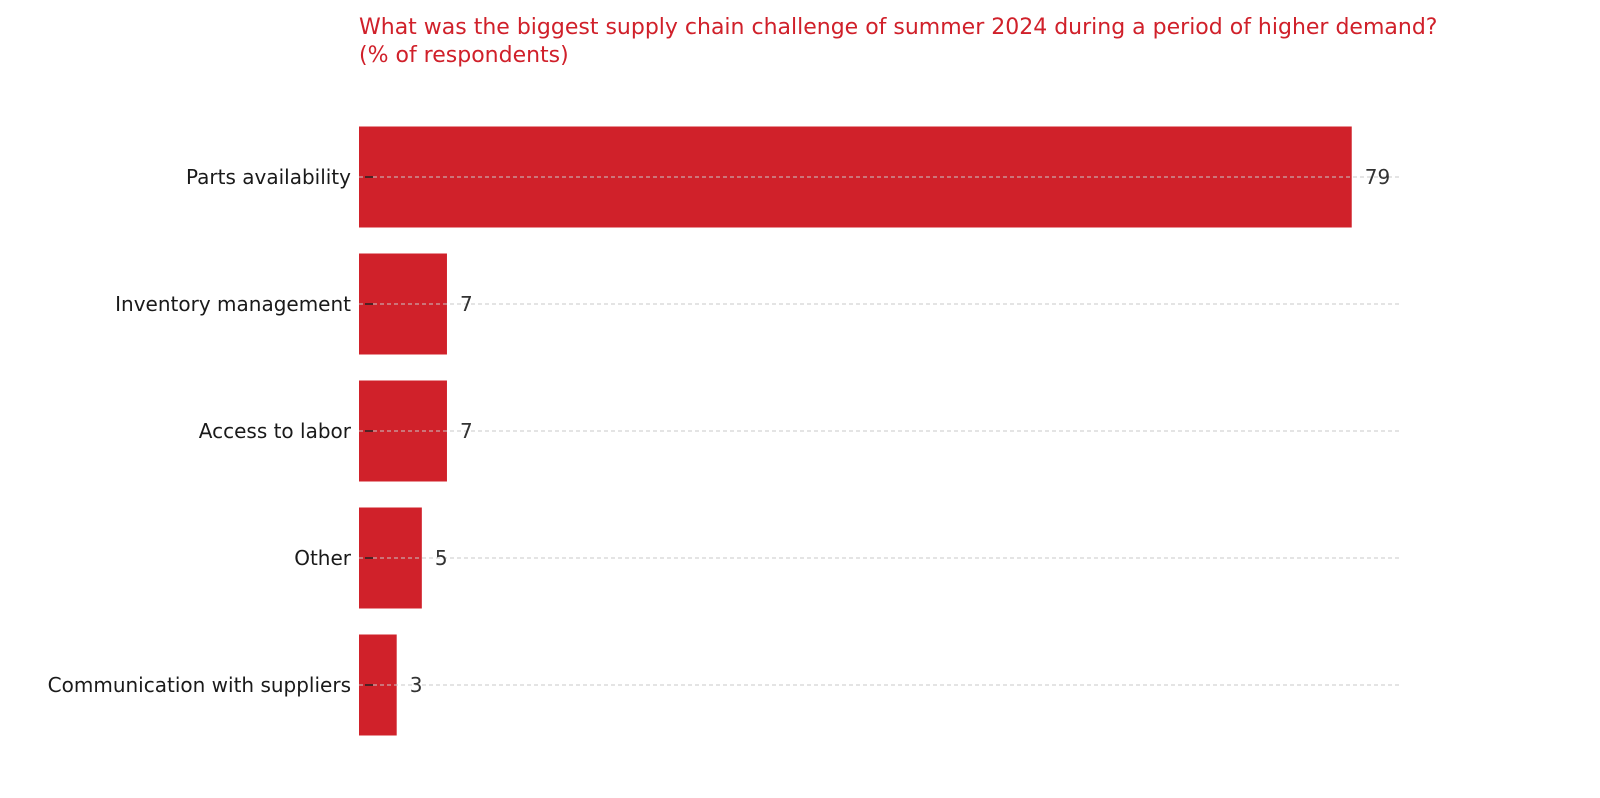 The width and height of the screenshot is (1600, 798). What do you see at coordinates (233, 304) in the screenshot?
I see `category-label: Inventory management` at bounding box center [233, 304].